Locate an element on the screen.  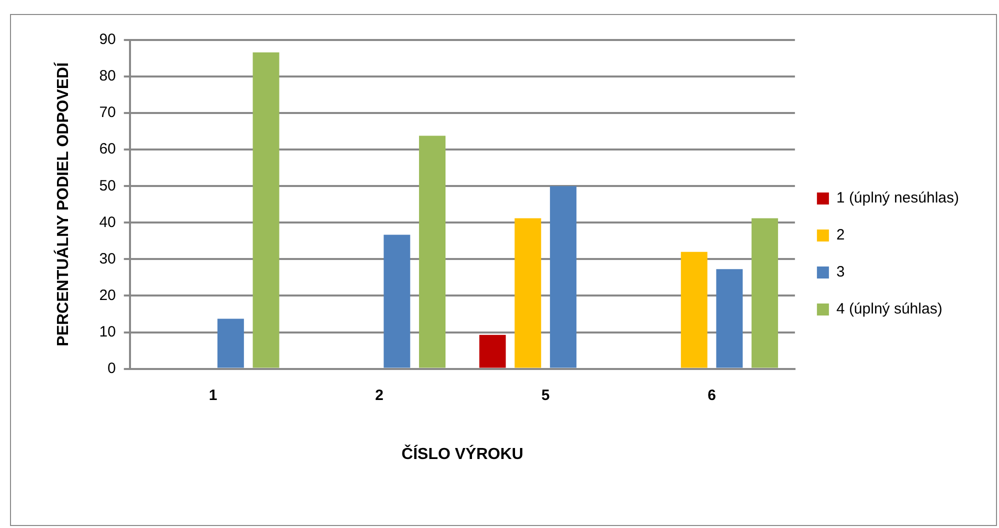
y-tick-label: 70 is located at coordinates (107, 113).